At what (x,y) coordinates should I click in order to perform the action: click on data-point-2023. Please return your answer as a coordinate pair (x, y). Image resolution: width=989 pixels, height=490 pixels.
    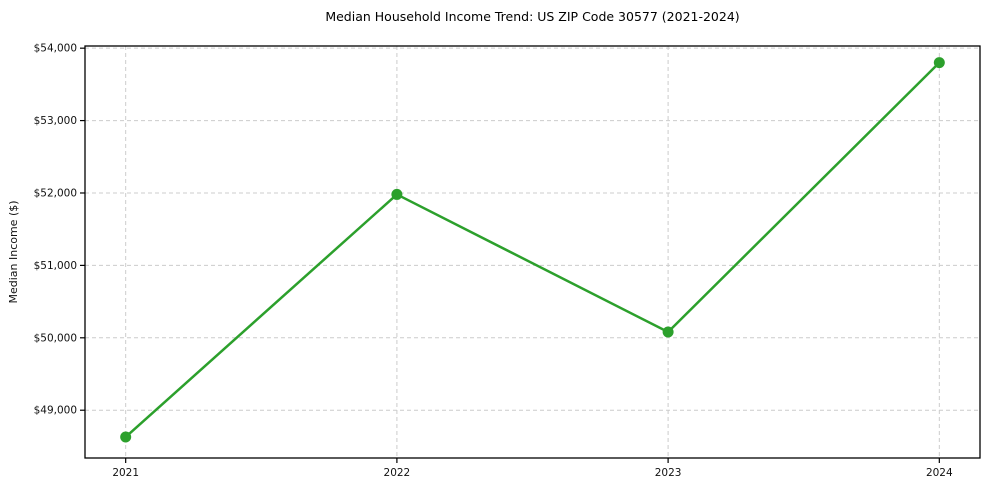
    Looking at the image, I should click on (668, 332).